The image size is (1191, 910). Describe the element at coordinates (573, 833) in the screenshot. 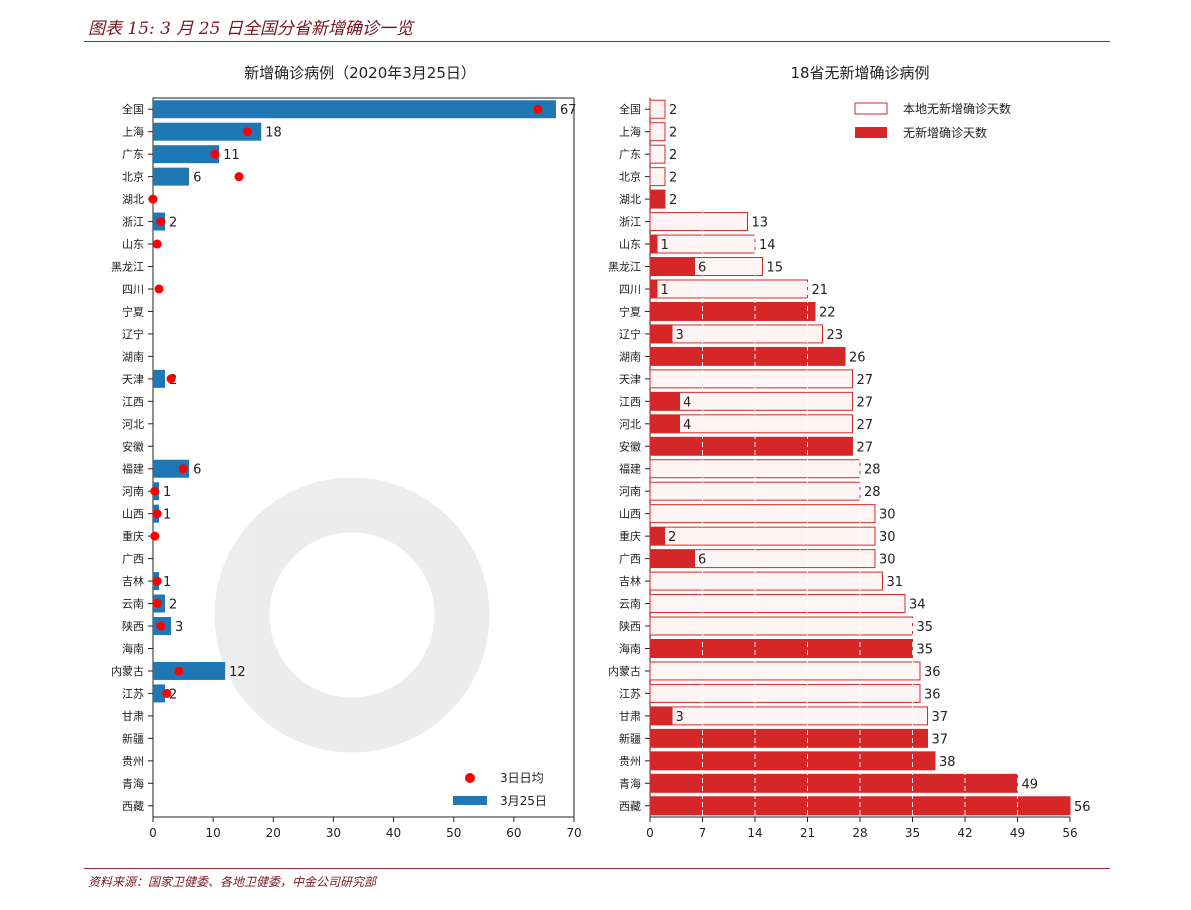

I see `x-tick-label-left: 70` at that location.